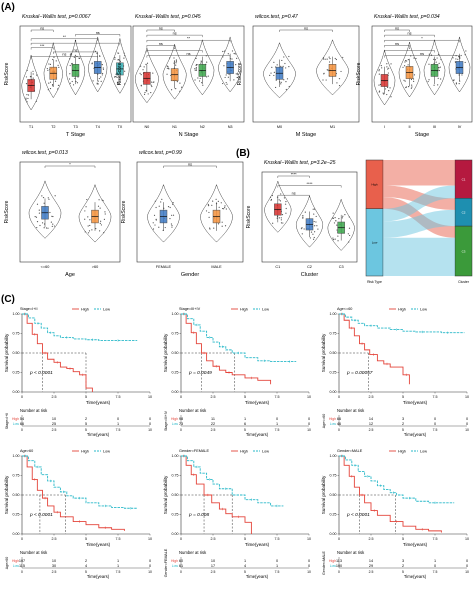 The width and height of the screenshot is (474, 593). Describe the element at coordinates (310, 184) in the screenshot. I see `significance-label: ****` at that location.